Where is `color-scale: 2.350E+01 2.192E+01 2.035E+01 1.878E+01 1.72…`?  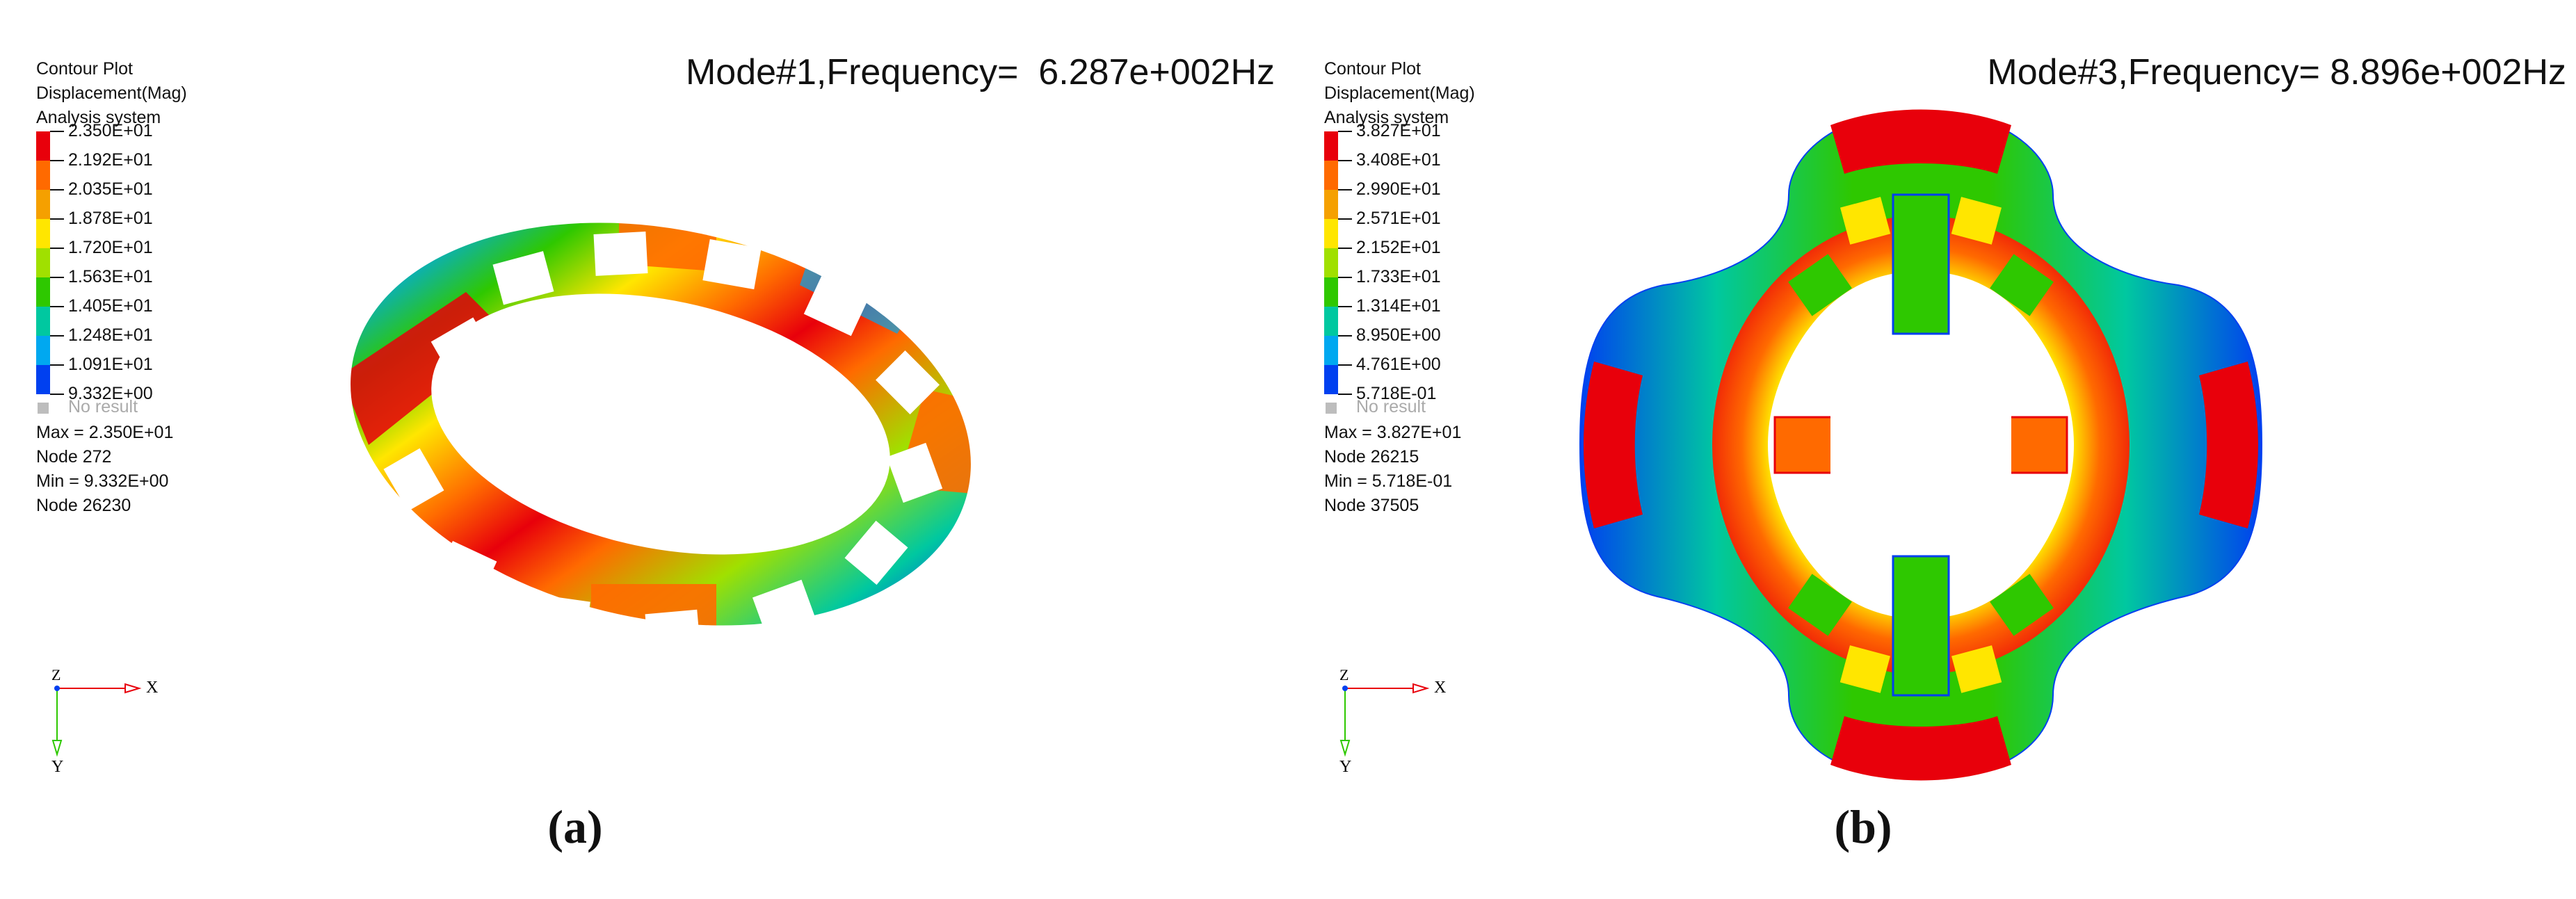
color-scale: 2.350E+01 2.192E+01 2.035E+01 1.878E+01 1.72… is located at coordinates (182, 262).